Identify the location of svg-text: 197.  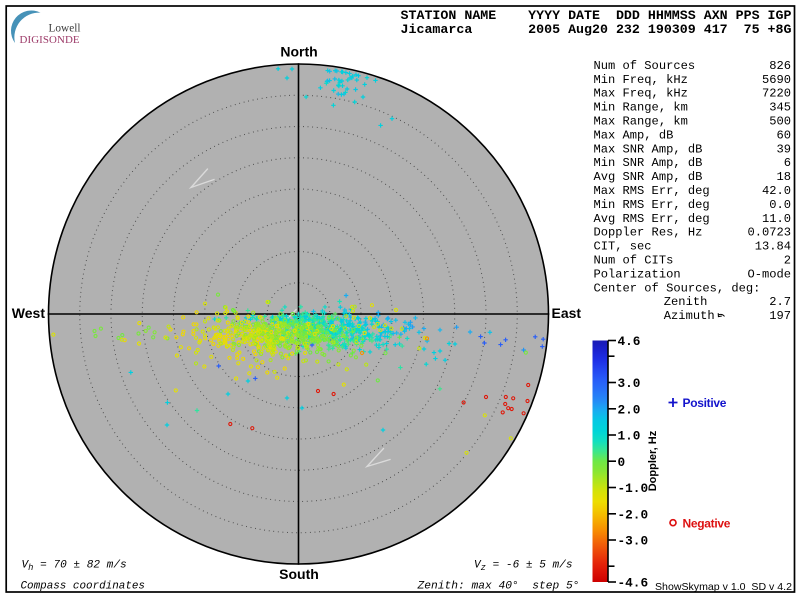
(780, 316).